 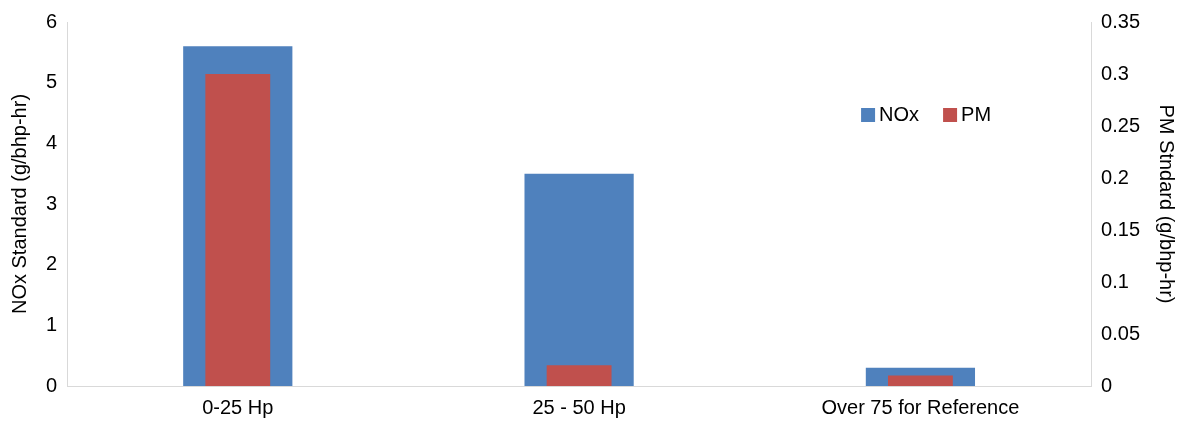 What do you see at coordinates (52, 263) in the screenshot?
I see `y-tick-label: 2` at bounding box center [52, 263].